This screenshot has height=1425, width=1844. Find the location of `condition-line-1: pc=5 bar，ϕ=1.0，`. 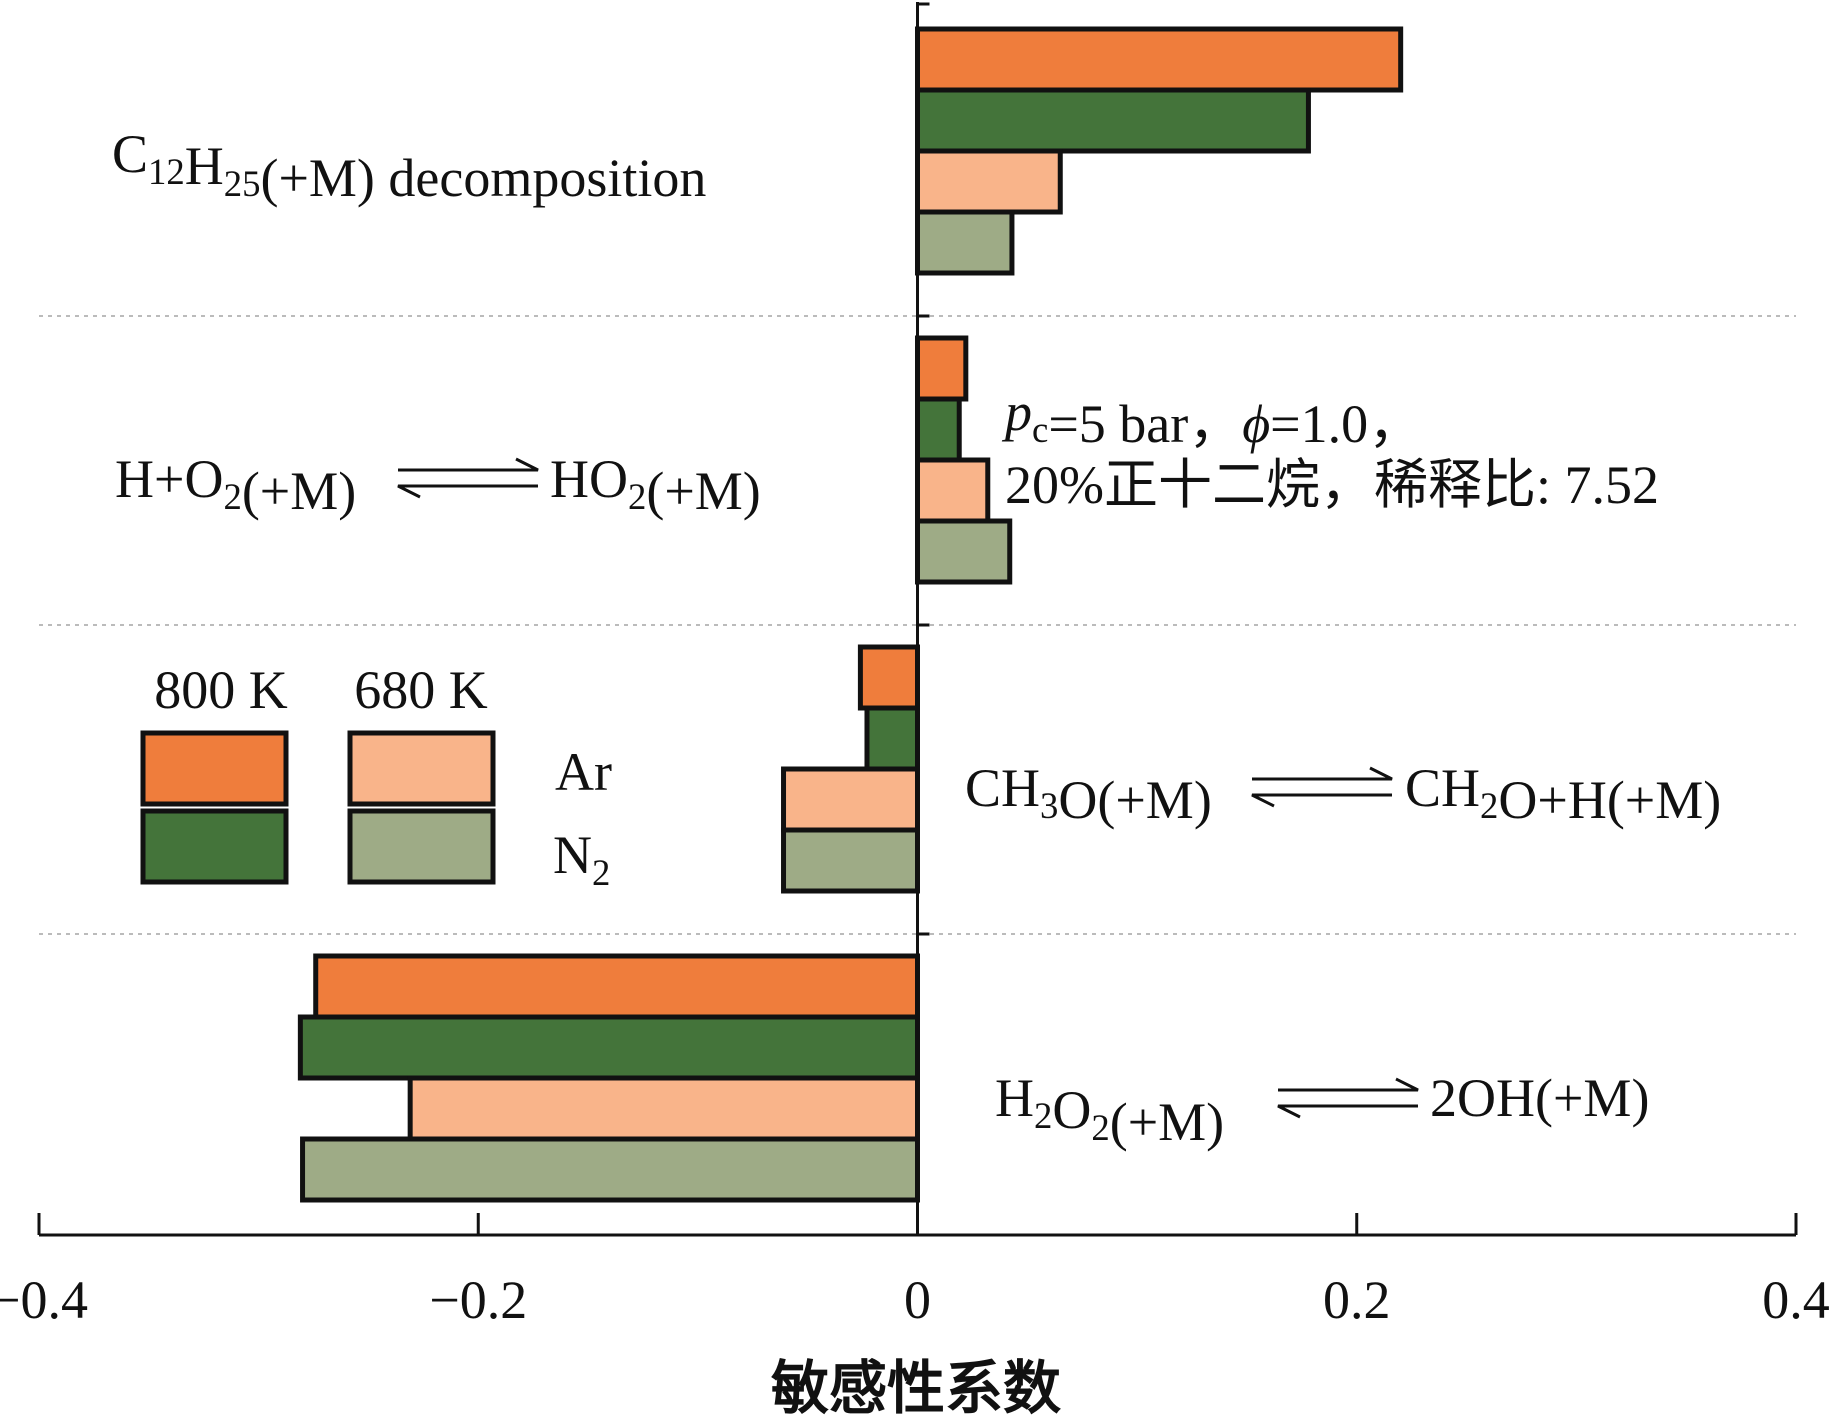

condition-line-1: pc=5 bar，ϕ=1.0， is located at coordinates (1211, 418).